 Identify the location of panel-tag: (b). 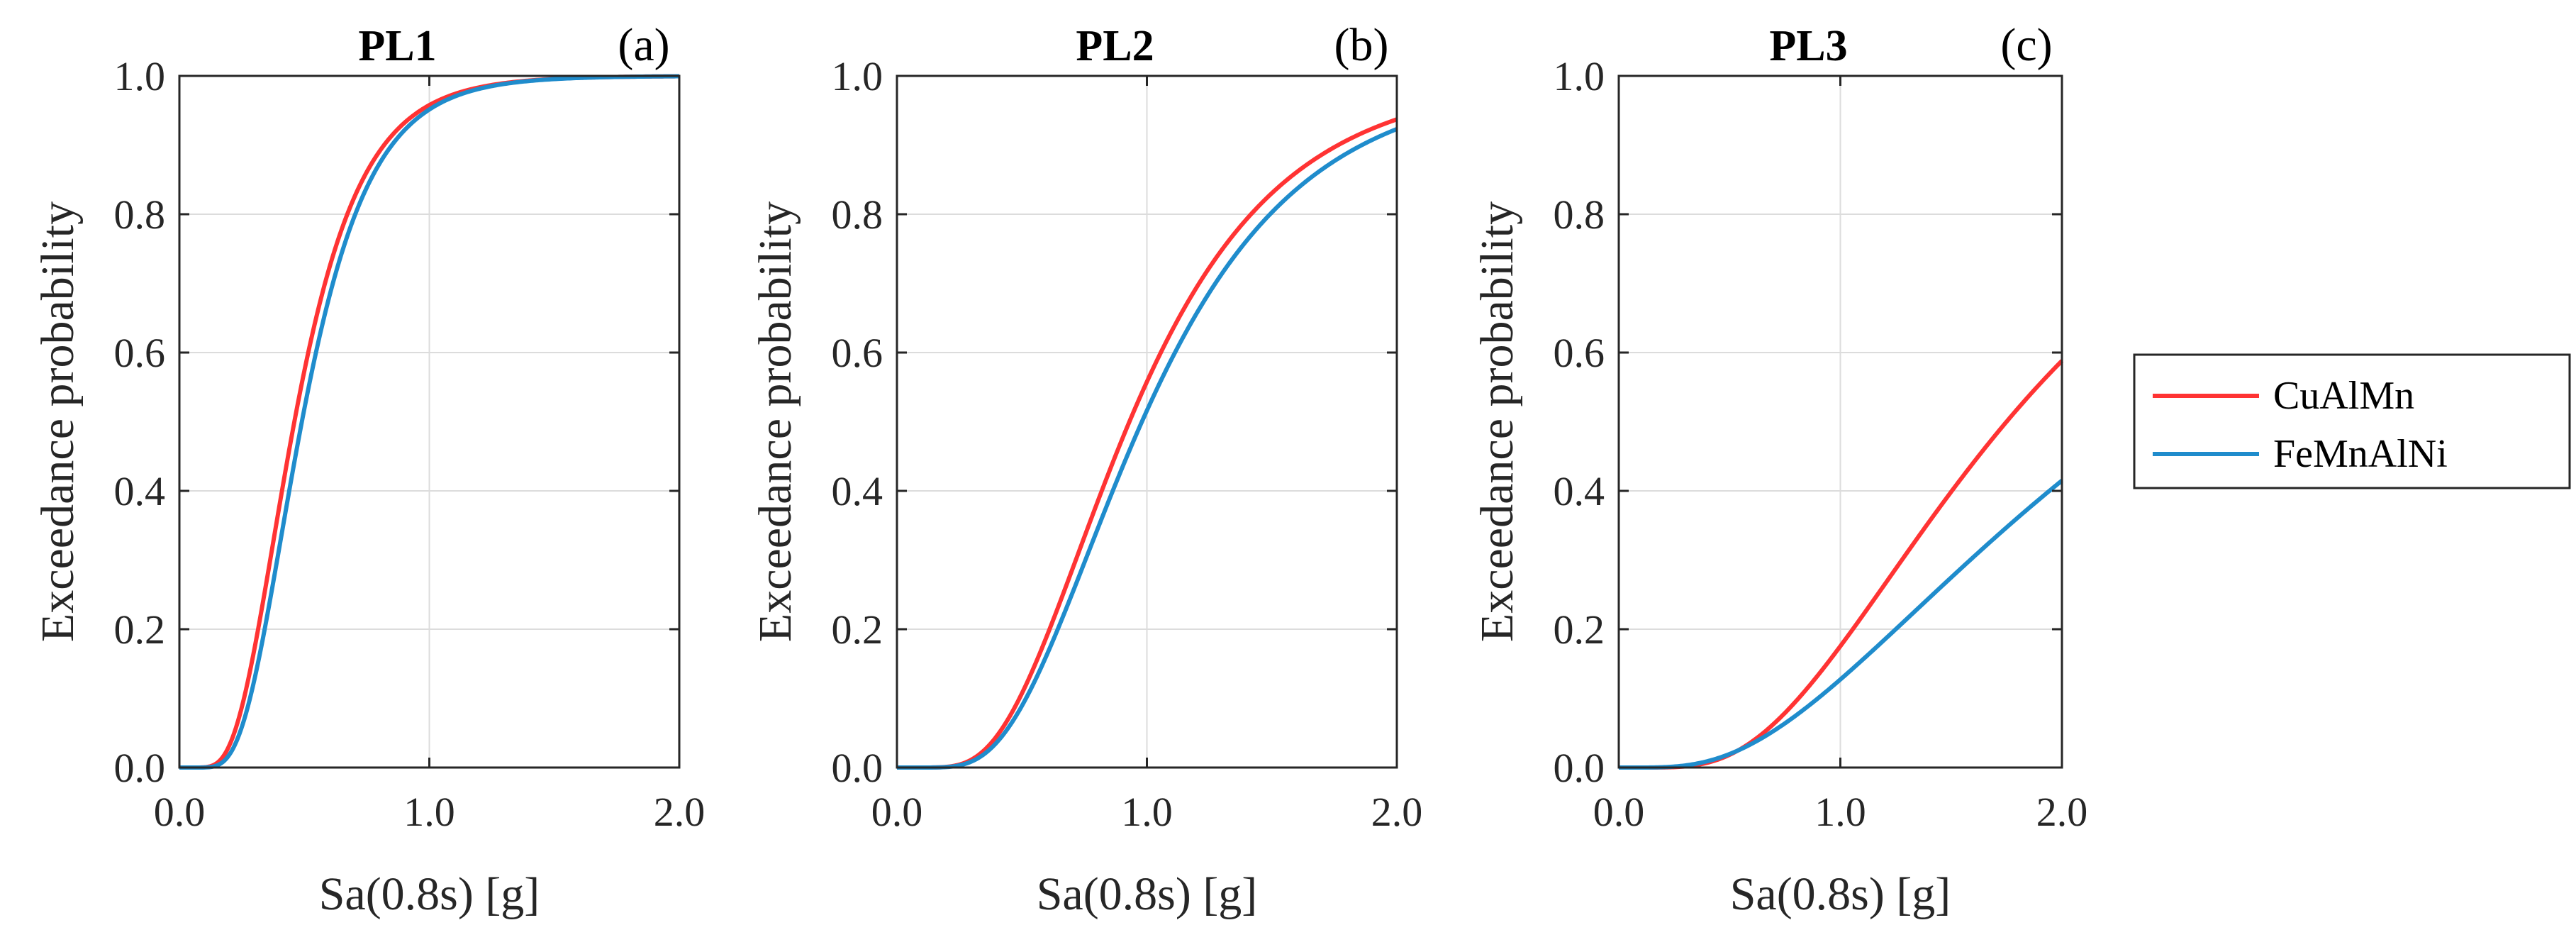
(1361, 45).